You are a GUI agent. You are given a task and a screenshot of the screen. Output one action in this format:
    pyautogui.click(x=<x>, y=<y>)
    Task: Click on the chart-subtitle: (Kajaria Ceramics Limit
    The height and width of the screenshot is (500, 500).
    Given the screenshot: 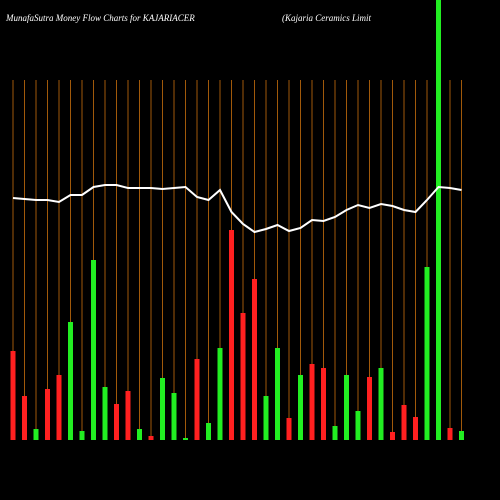 What is the action you would take?
    pyautogui.click(x=327, y=18)
    